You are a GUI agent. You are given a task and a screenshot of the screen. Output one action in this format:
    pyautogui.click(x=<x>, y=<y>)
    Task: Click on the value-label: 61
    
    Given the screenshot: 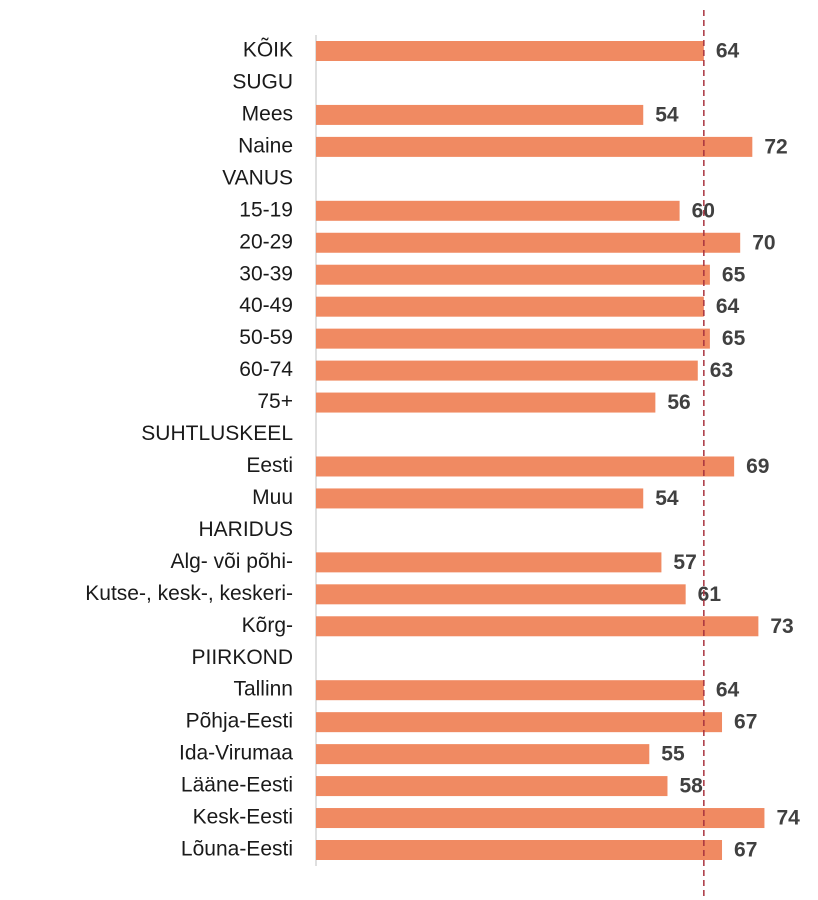 What is the action you would take?
    pyautogui.click(x=710, y=594)
    